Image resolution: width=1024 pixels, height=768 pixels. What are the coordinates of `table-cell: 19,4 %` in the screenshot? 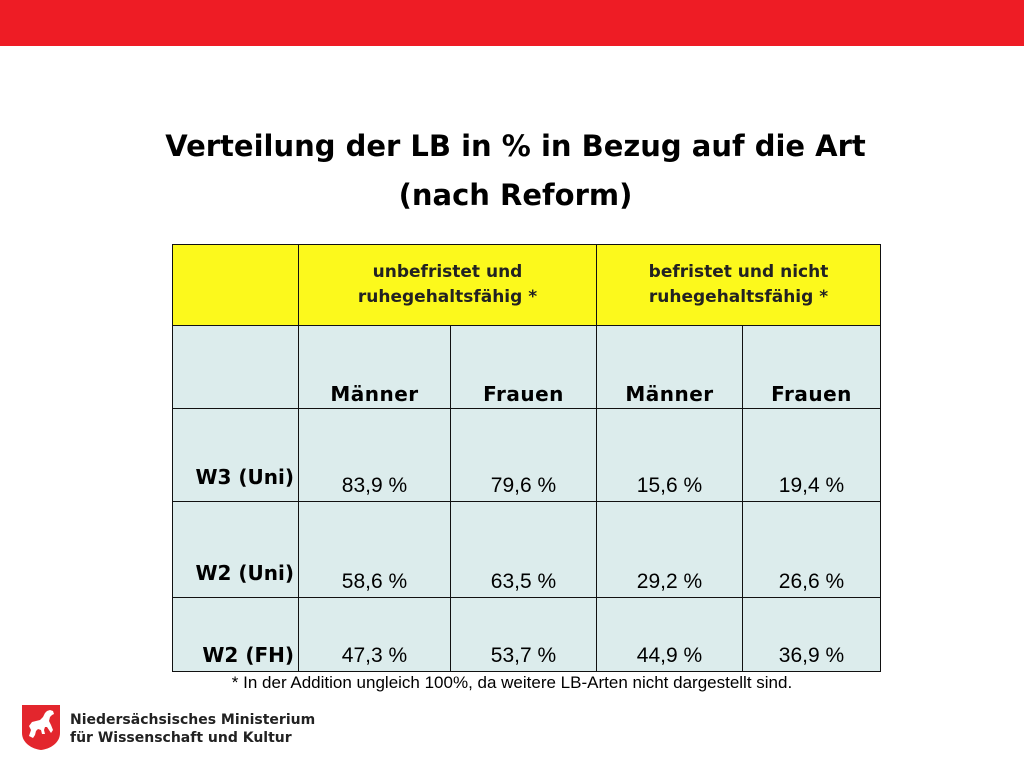 It's located at (811, 455).